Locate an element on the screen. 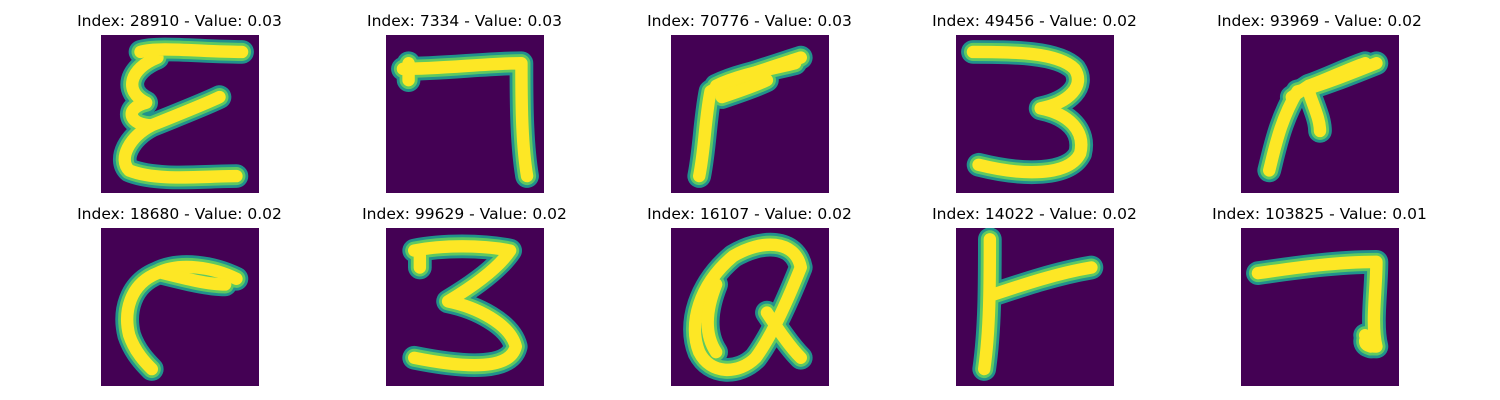 This screenshot has width=1500, height=400. panel-1: Index: 28910 - Value: 0.03 is located at coordinates (179, 106).